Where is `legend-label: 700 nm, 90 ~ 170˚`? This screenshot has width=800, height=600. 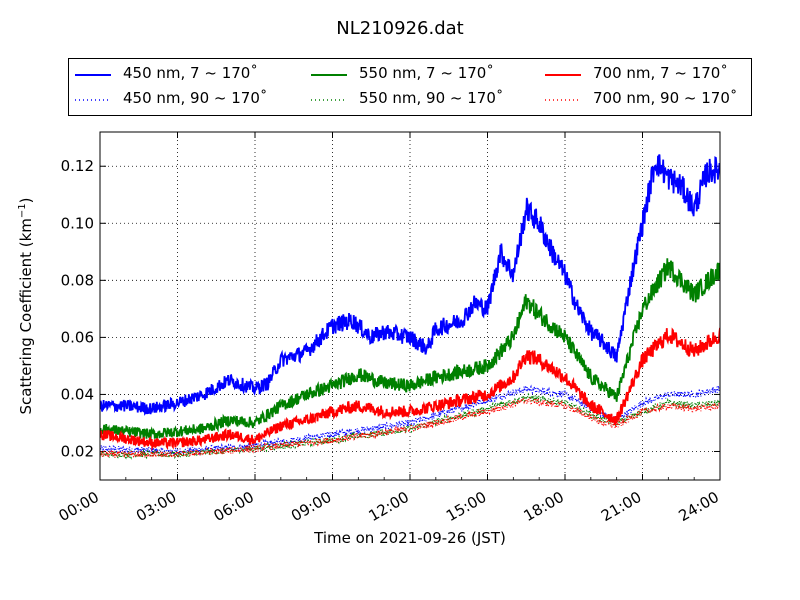 legend-label: 700 nm, 90 ~ 170˚ is located at coordinates (665, 98).